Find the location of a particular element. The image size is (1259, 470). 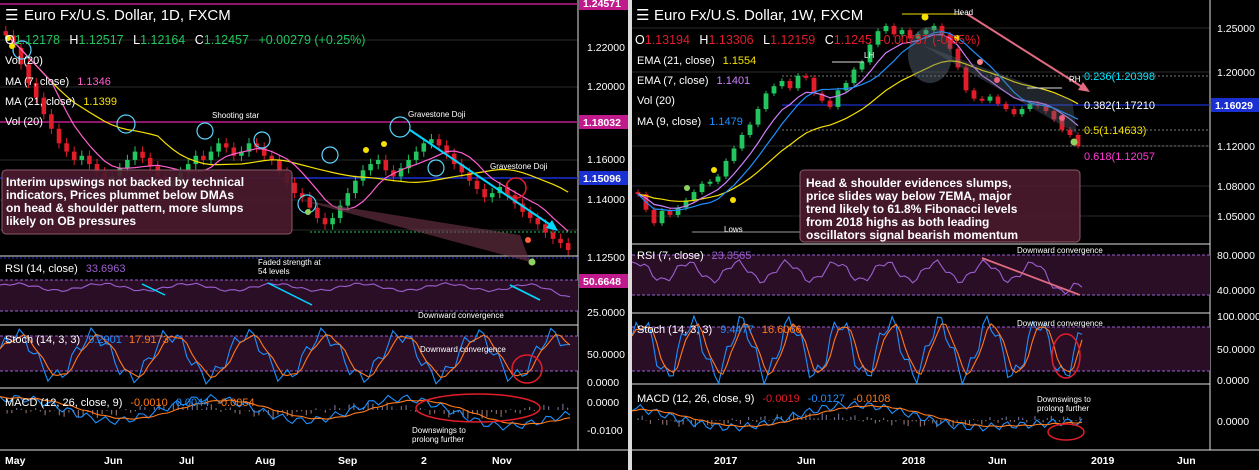

weekly-stoch-d-line is located at coordinates (857, 349).